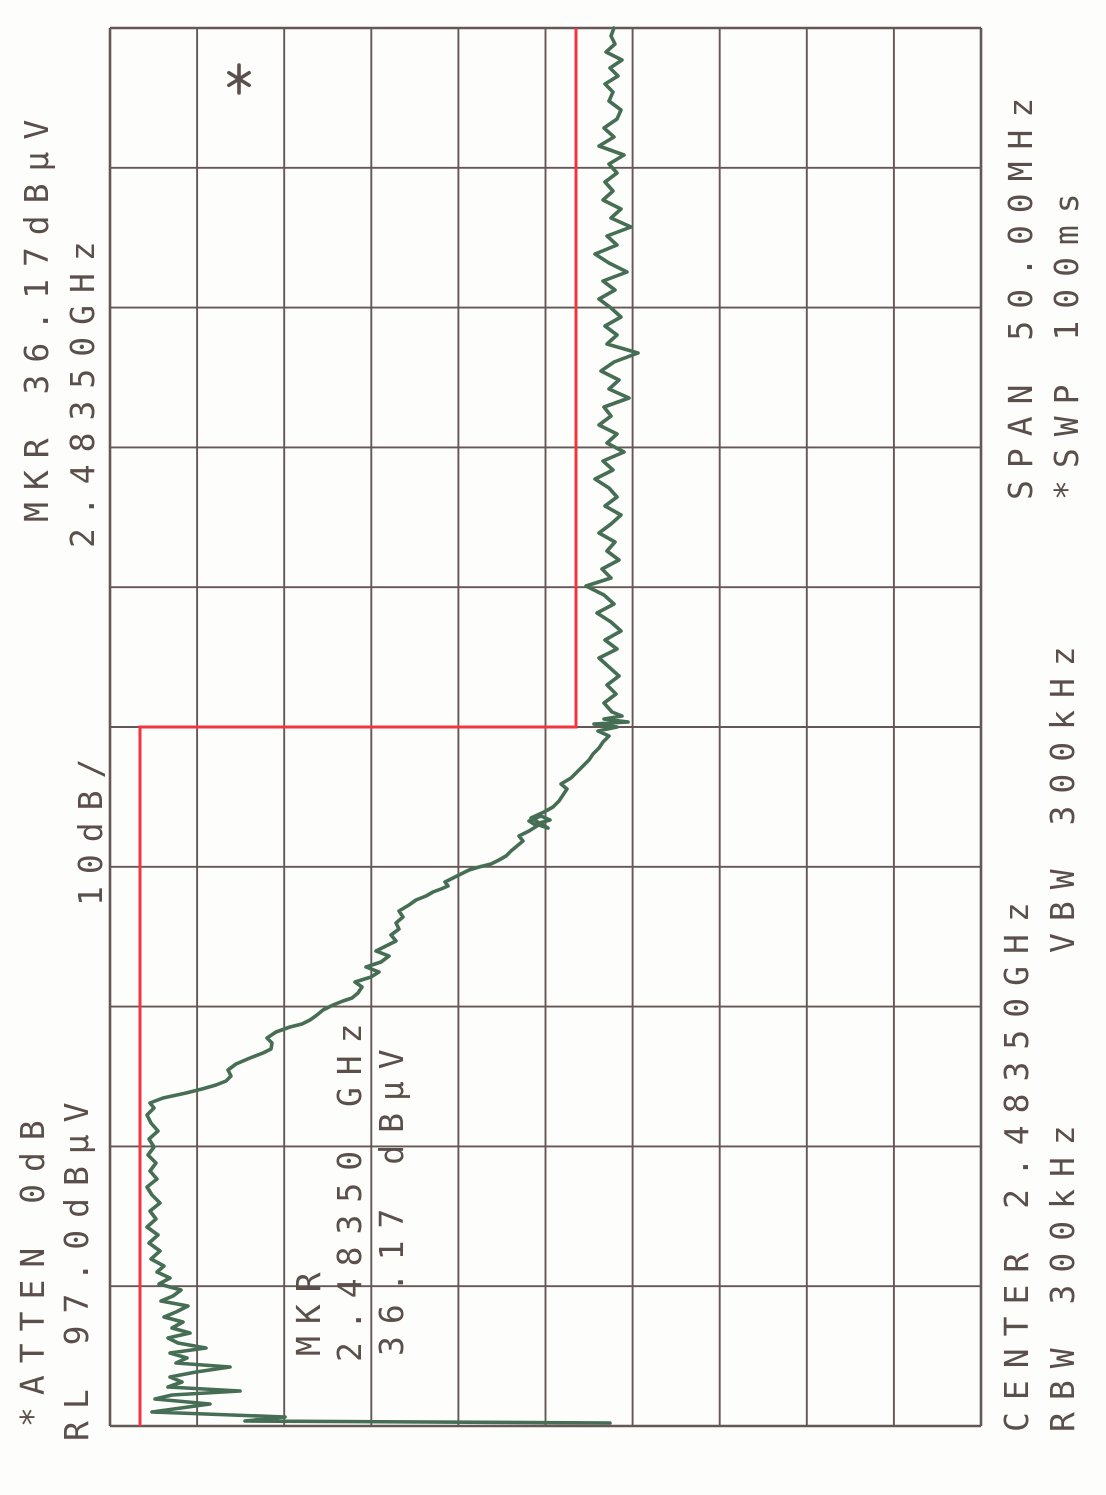  What do you see at coordinates (239, 79) in the screenshot?
I see `asterisk-icon` at bounding box center [239, 79].